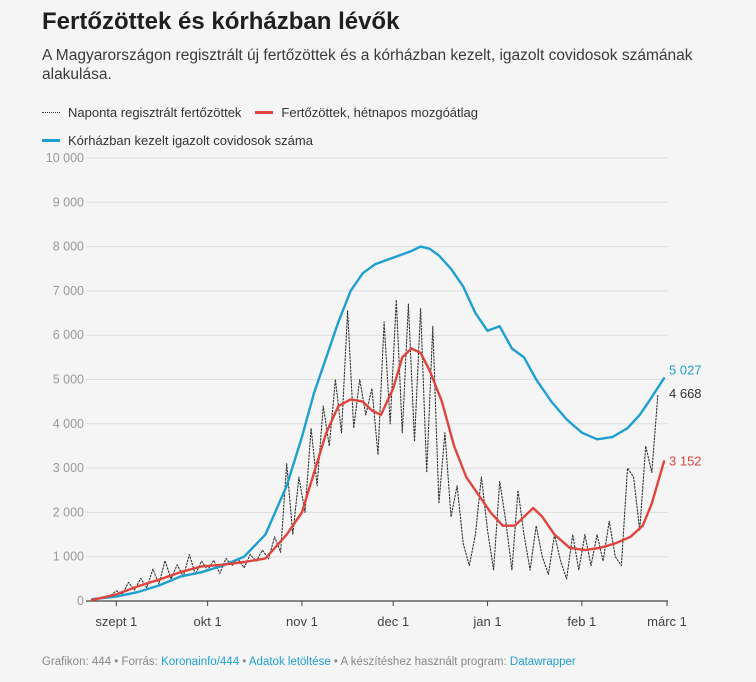 The width and height of the screenshot is (756, 682). Describe the element at coordinates (102, 662) in the screenshot. I see `footer-prefix: Grafikon: 444 • Forrás:` at that location.